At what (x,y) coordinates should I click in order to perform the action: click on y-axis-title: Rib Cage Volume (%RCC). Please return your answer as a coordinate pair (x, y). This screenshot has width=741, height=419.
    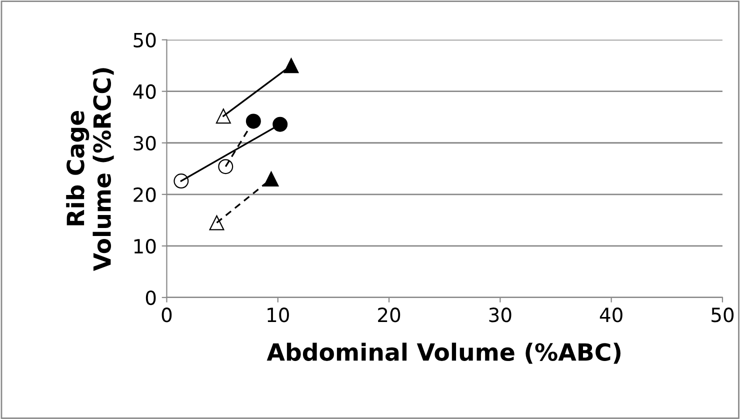
    Looking at the image, I should click on (90, 170).